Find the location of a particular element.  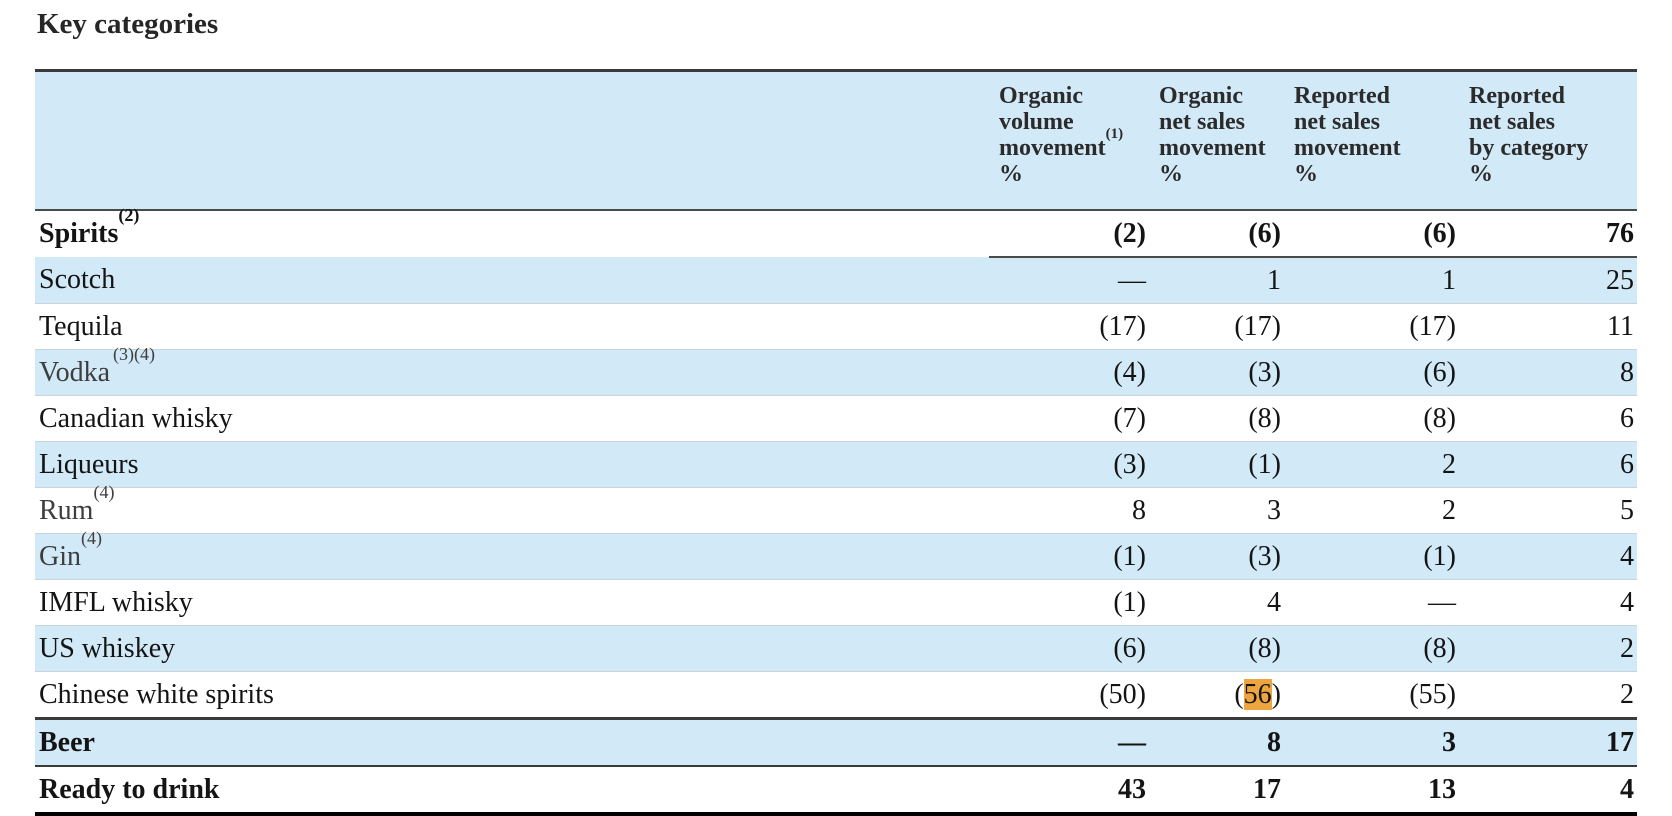

row-label-cell: Spirits(2) is located at coordinates (89, 227).